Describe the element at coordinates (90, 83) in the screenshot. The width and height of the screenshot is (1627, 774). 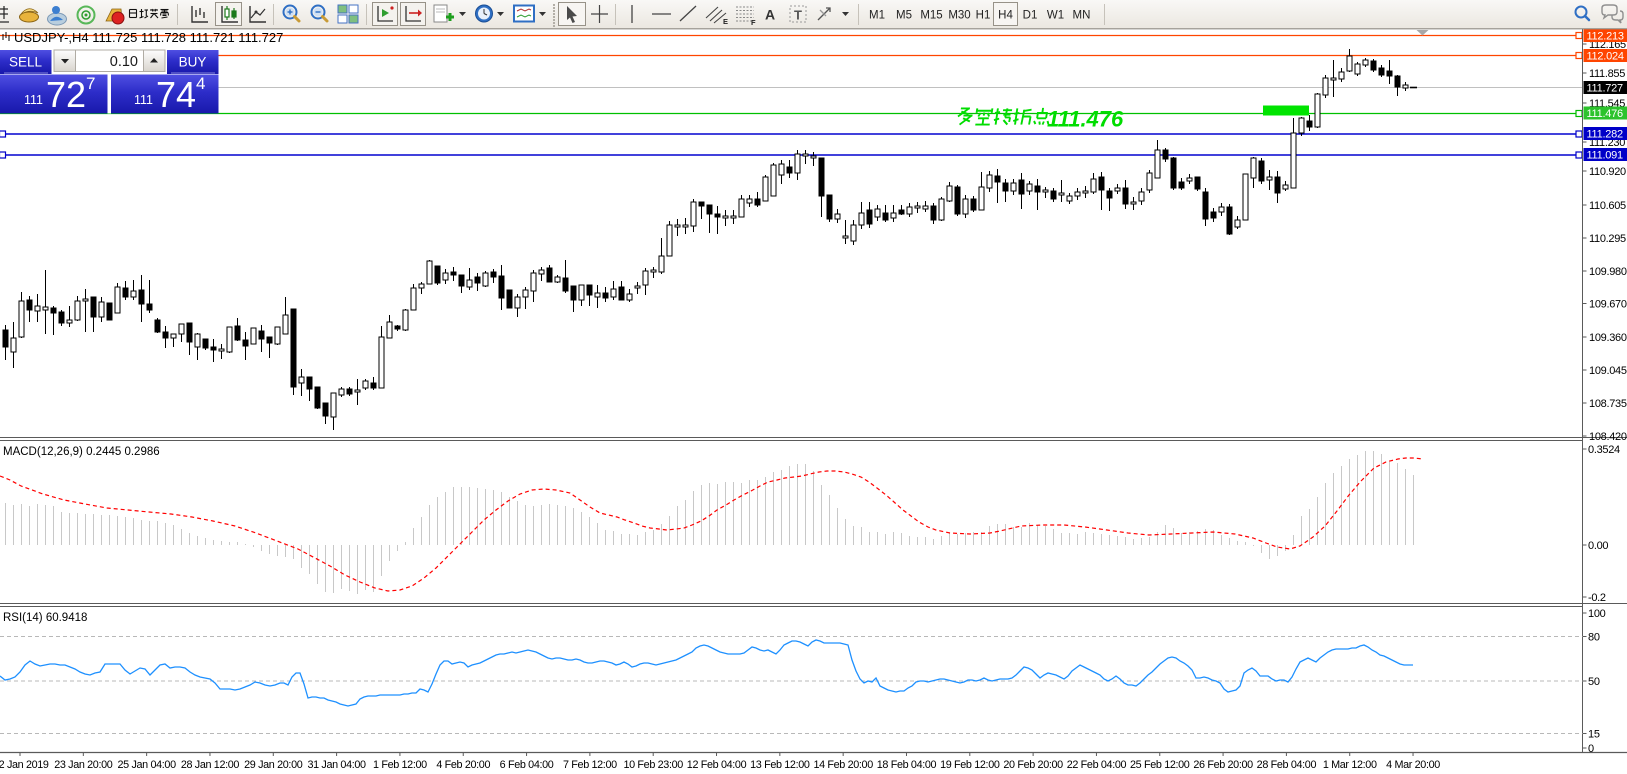
I see `svg-text: 7` at that location.